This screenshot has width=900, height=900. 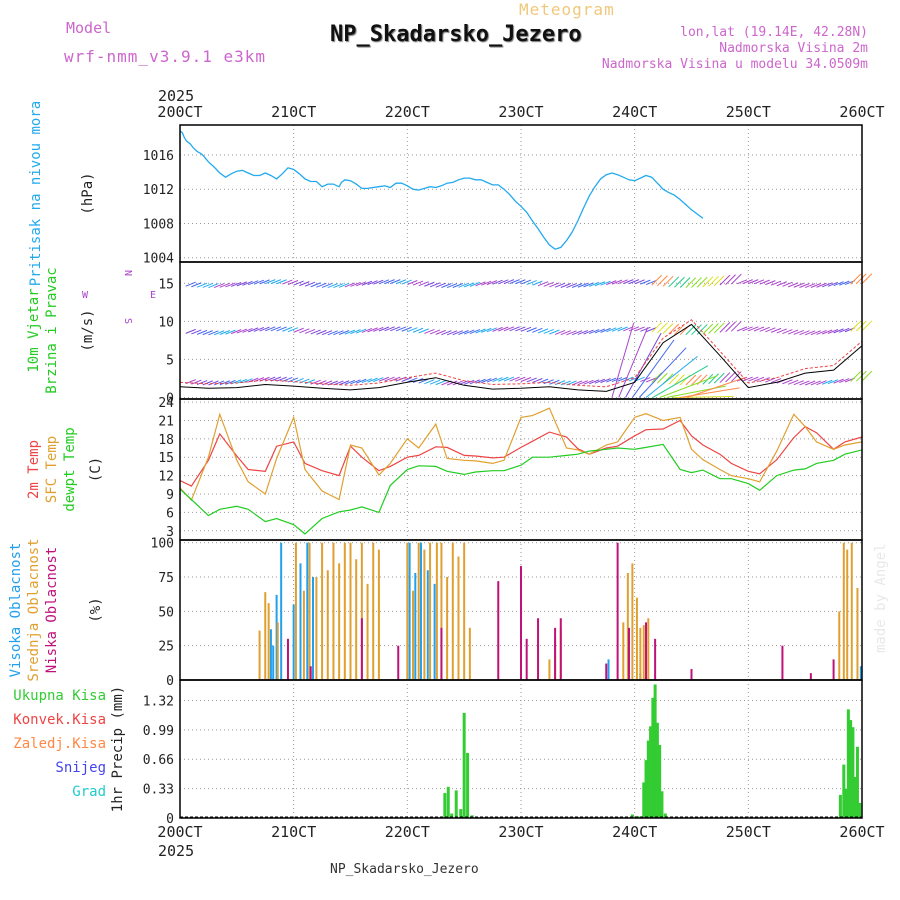 What do you see at coordinates (158, 156) in the screenshot?
I see `pressure-tick-3: 1016` at bounding box center [158, 156].